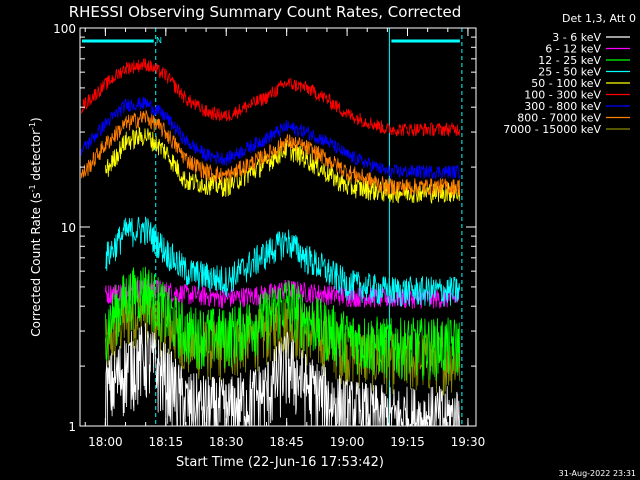  Describe the element at coordinates (576, 37) in the screenshot. I see `legend-label: 3 - 6 keV` at that location.